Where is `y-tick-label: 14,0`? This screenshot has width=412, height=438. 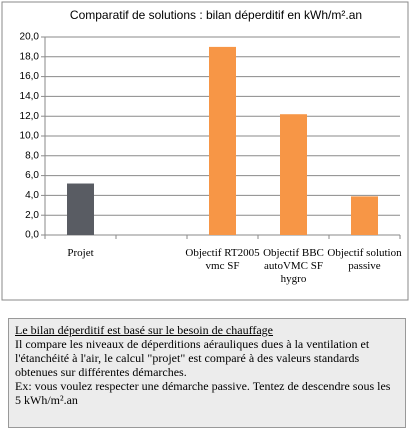
y-tick-label: 14,0 is located at coordinates (30, 96).